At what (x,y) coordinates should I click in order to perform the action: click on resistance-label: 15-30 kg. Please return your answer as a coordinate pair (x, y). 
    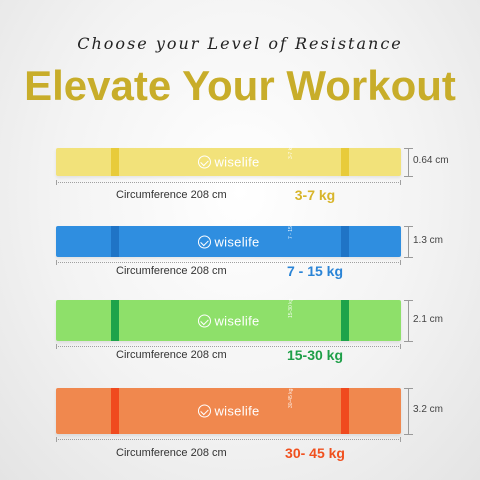
    Looking at the image, I should click on (315, 355).